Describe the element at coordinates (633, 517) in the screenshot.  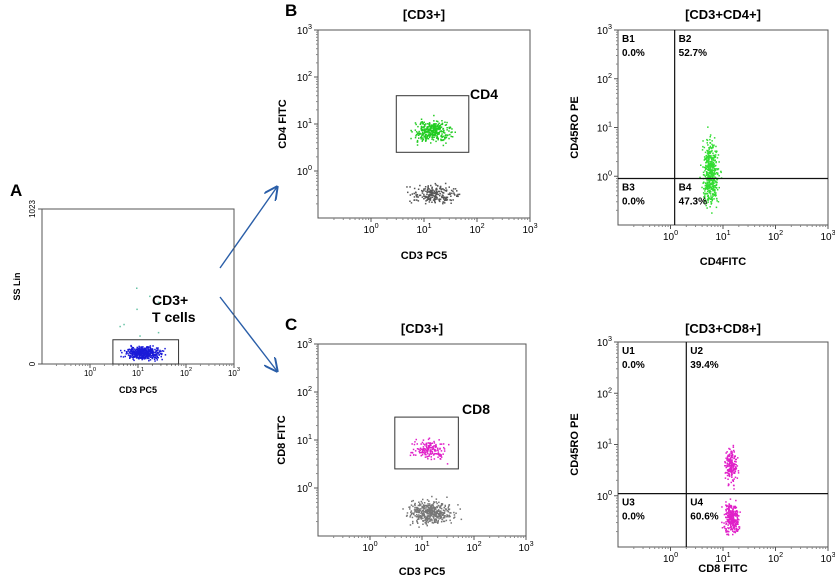
I see `quadrant-percent: 0.0%` at that location.